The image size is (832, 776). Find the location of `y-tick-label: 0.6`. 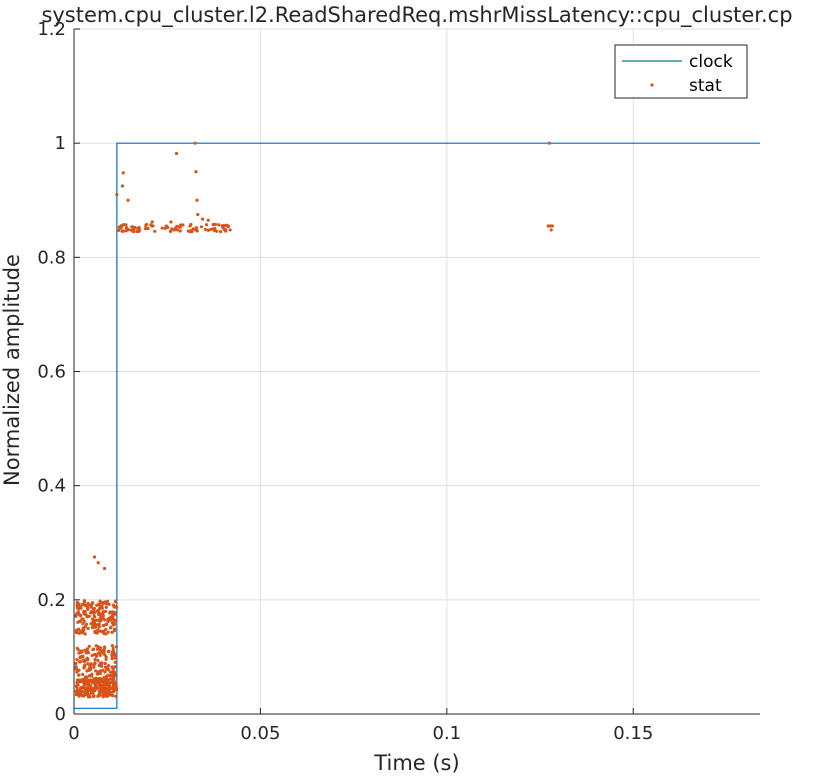

y-tick-label: 0.6 is located at coordinates (51, 372).